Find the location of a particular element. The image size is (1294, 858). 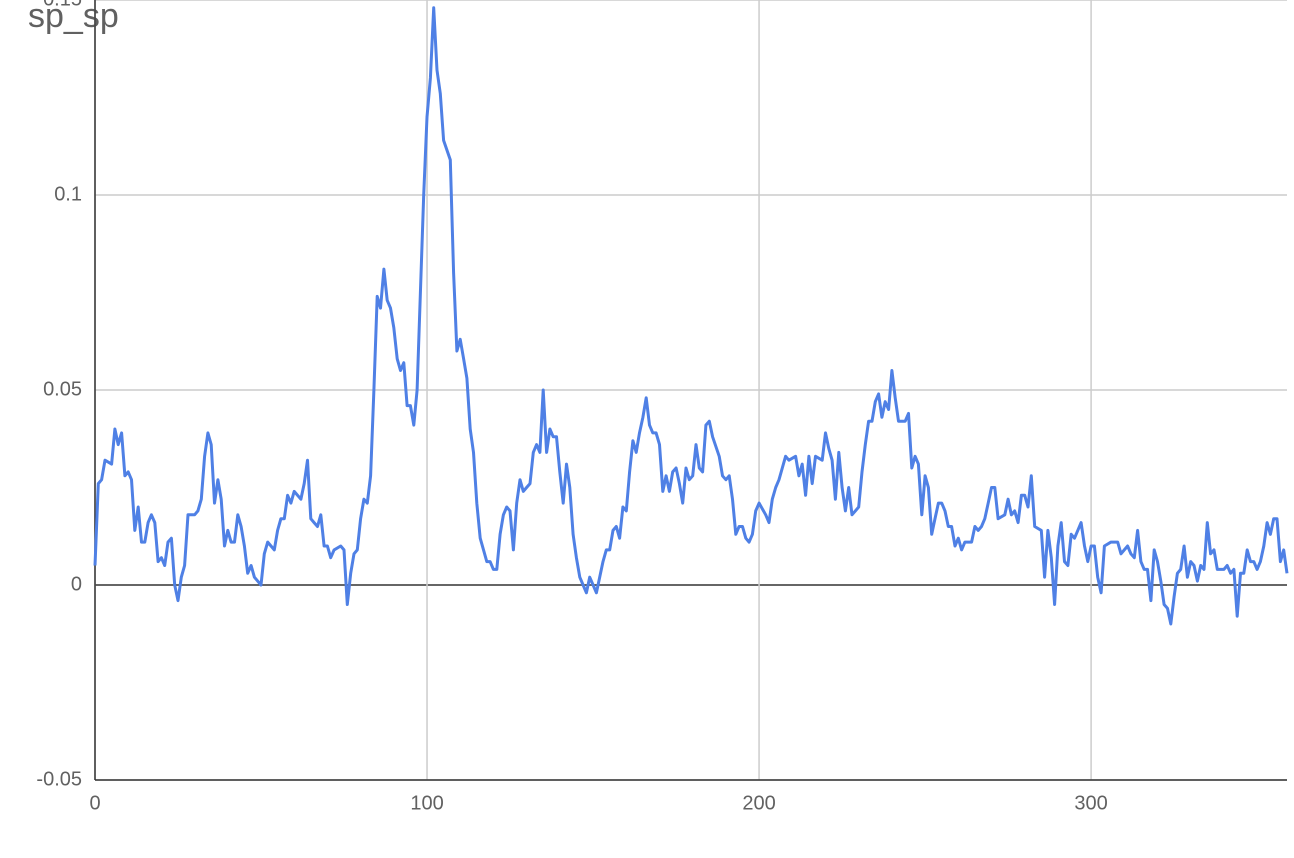

x-tick-label: 300 is located at coordinates (1090, 803).